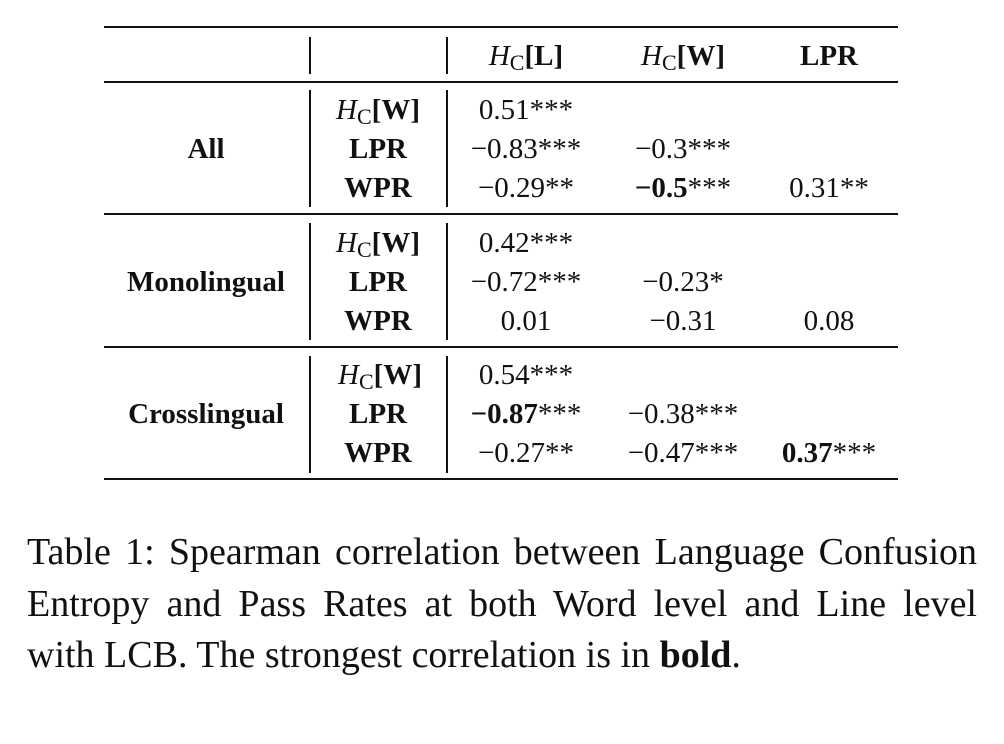  What do you see at coordinates (736, 655) in the screenshot?
I see `caption-end: .` at bounding box center [736, 655].